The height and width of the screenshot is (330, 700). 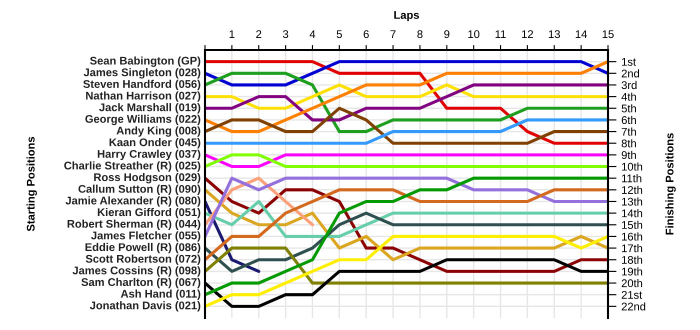 What do you see at coordinates (134, 225) in the screenshot?
I see `series-label: Robert Sherman (R) (044)` at bounding box center [134, 225].